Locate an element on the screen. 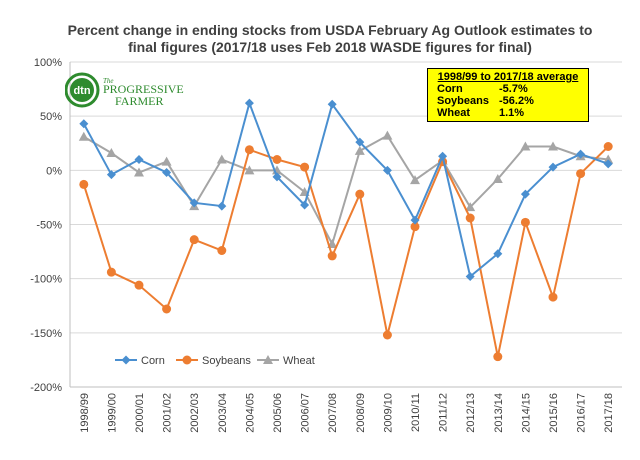 This screenshot has width=640, height=460. x-tick-label: 2003/04 is located at coordinates (223, 413).